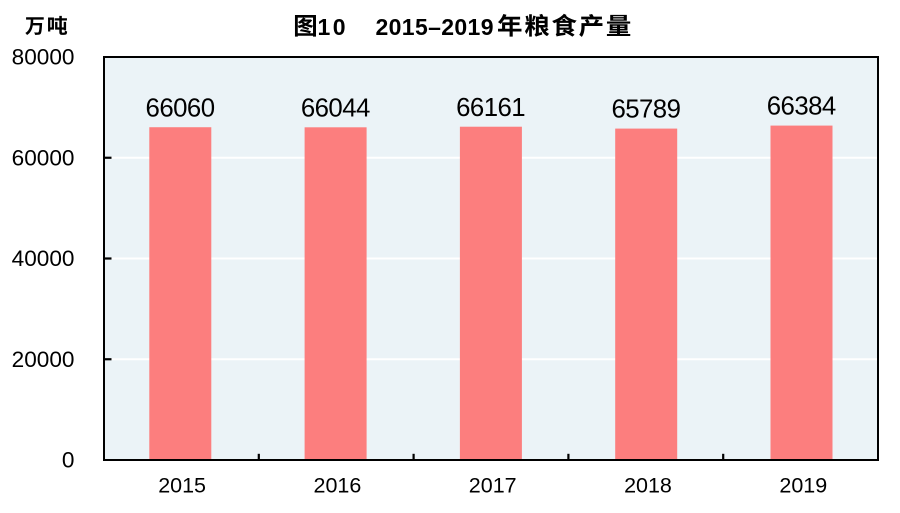  Describe the element at coordinates (802, 107) in the screenshot. I see `svg-text: 66384` at that location.